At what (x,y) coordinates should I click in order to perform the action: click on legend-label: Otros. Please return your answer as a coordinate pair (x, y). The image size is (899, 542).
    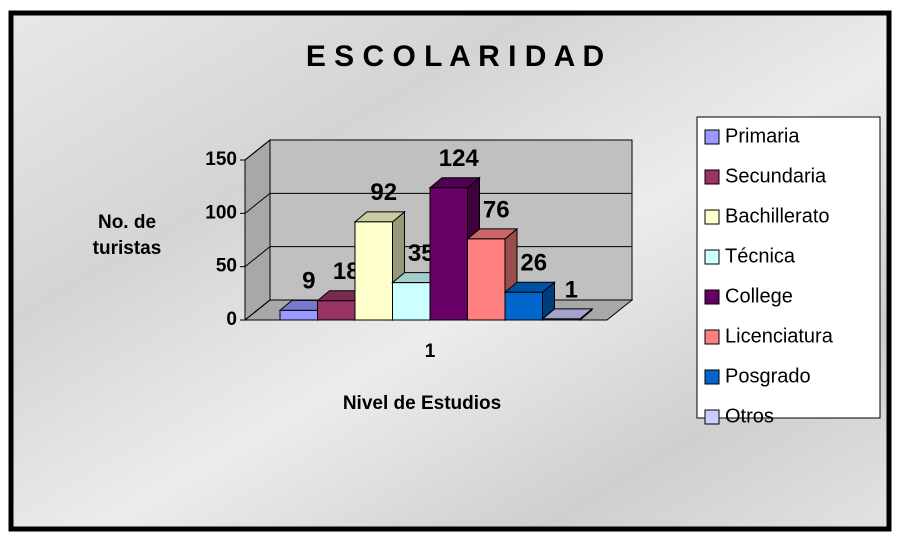
    Looking at the image, I should click on (749, 416).